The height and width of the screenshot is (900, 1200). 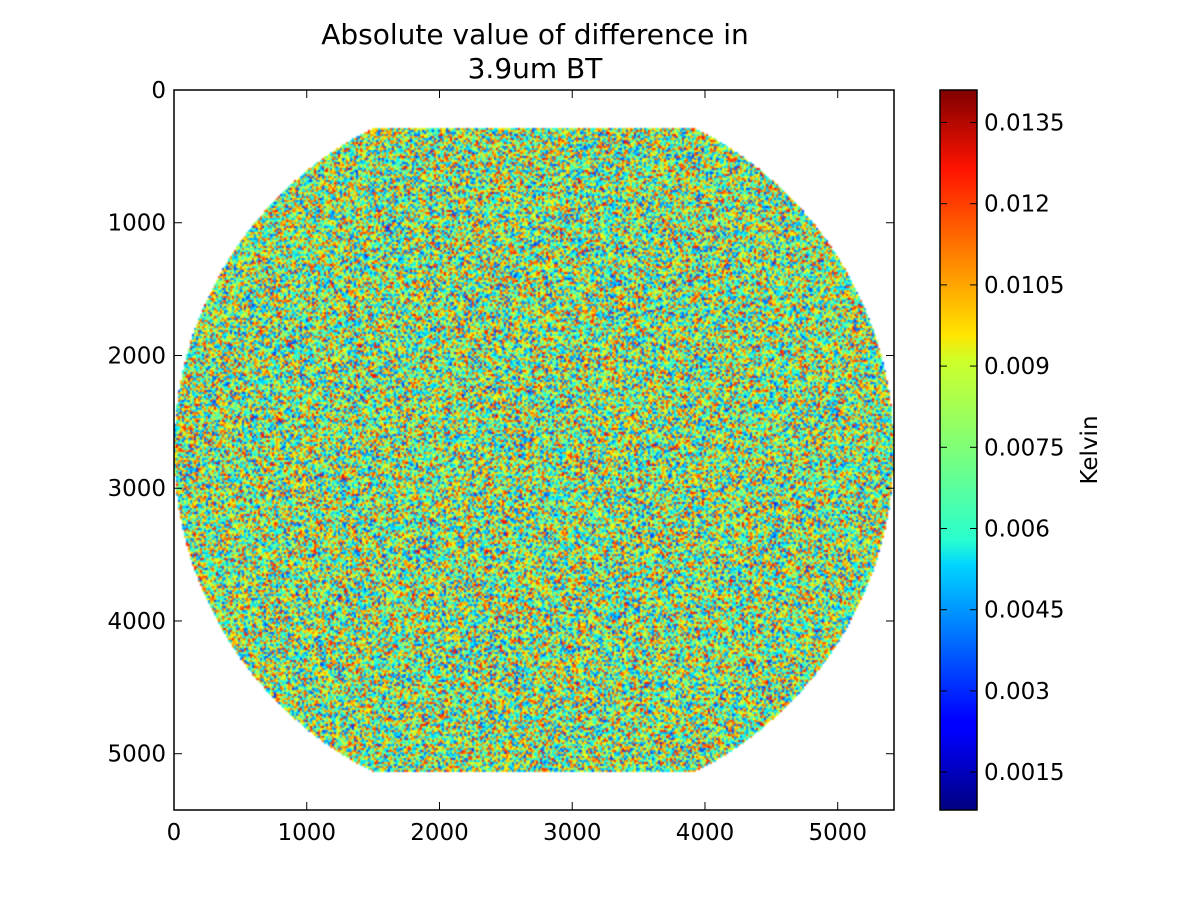 I want to click on colorbar-tick-label: 0.0075, so click(x=1024, y=448).